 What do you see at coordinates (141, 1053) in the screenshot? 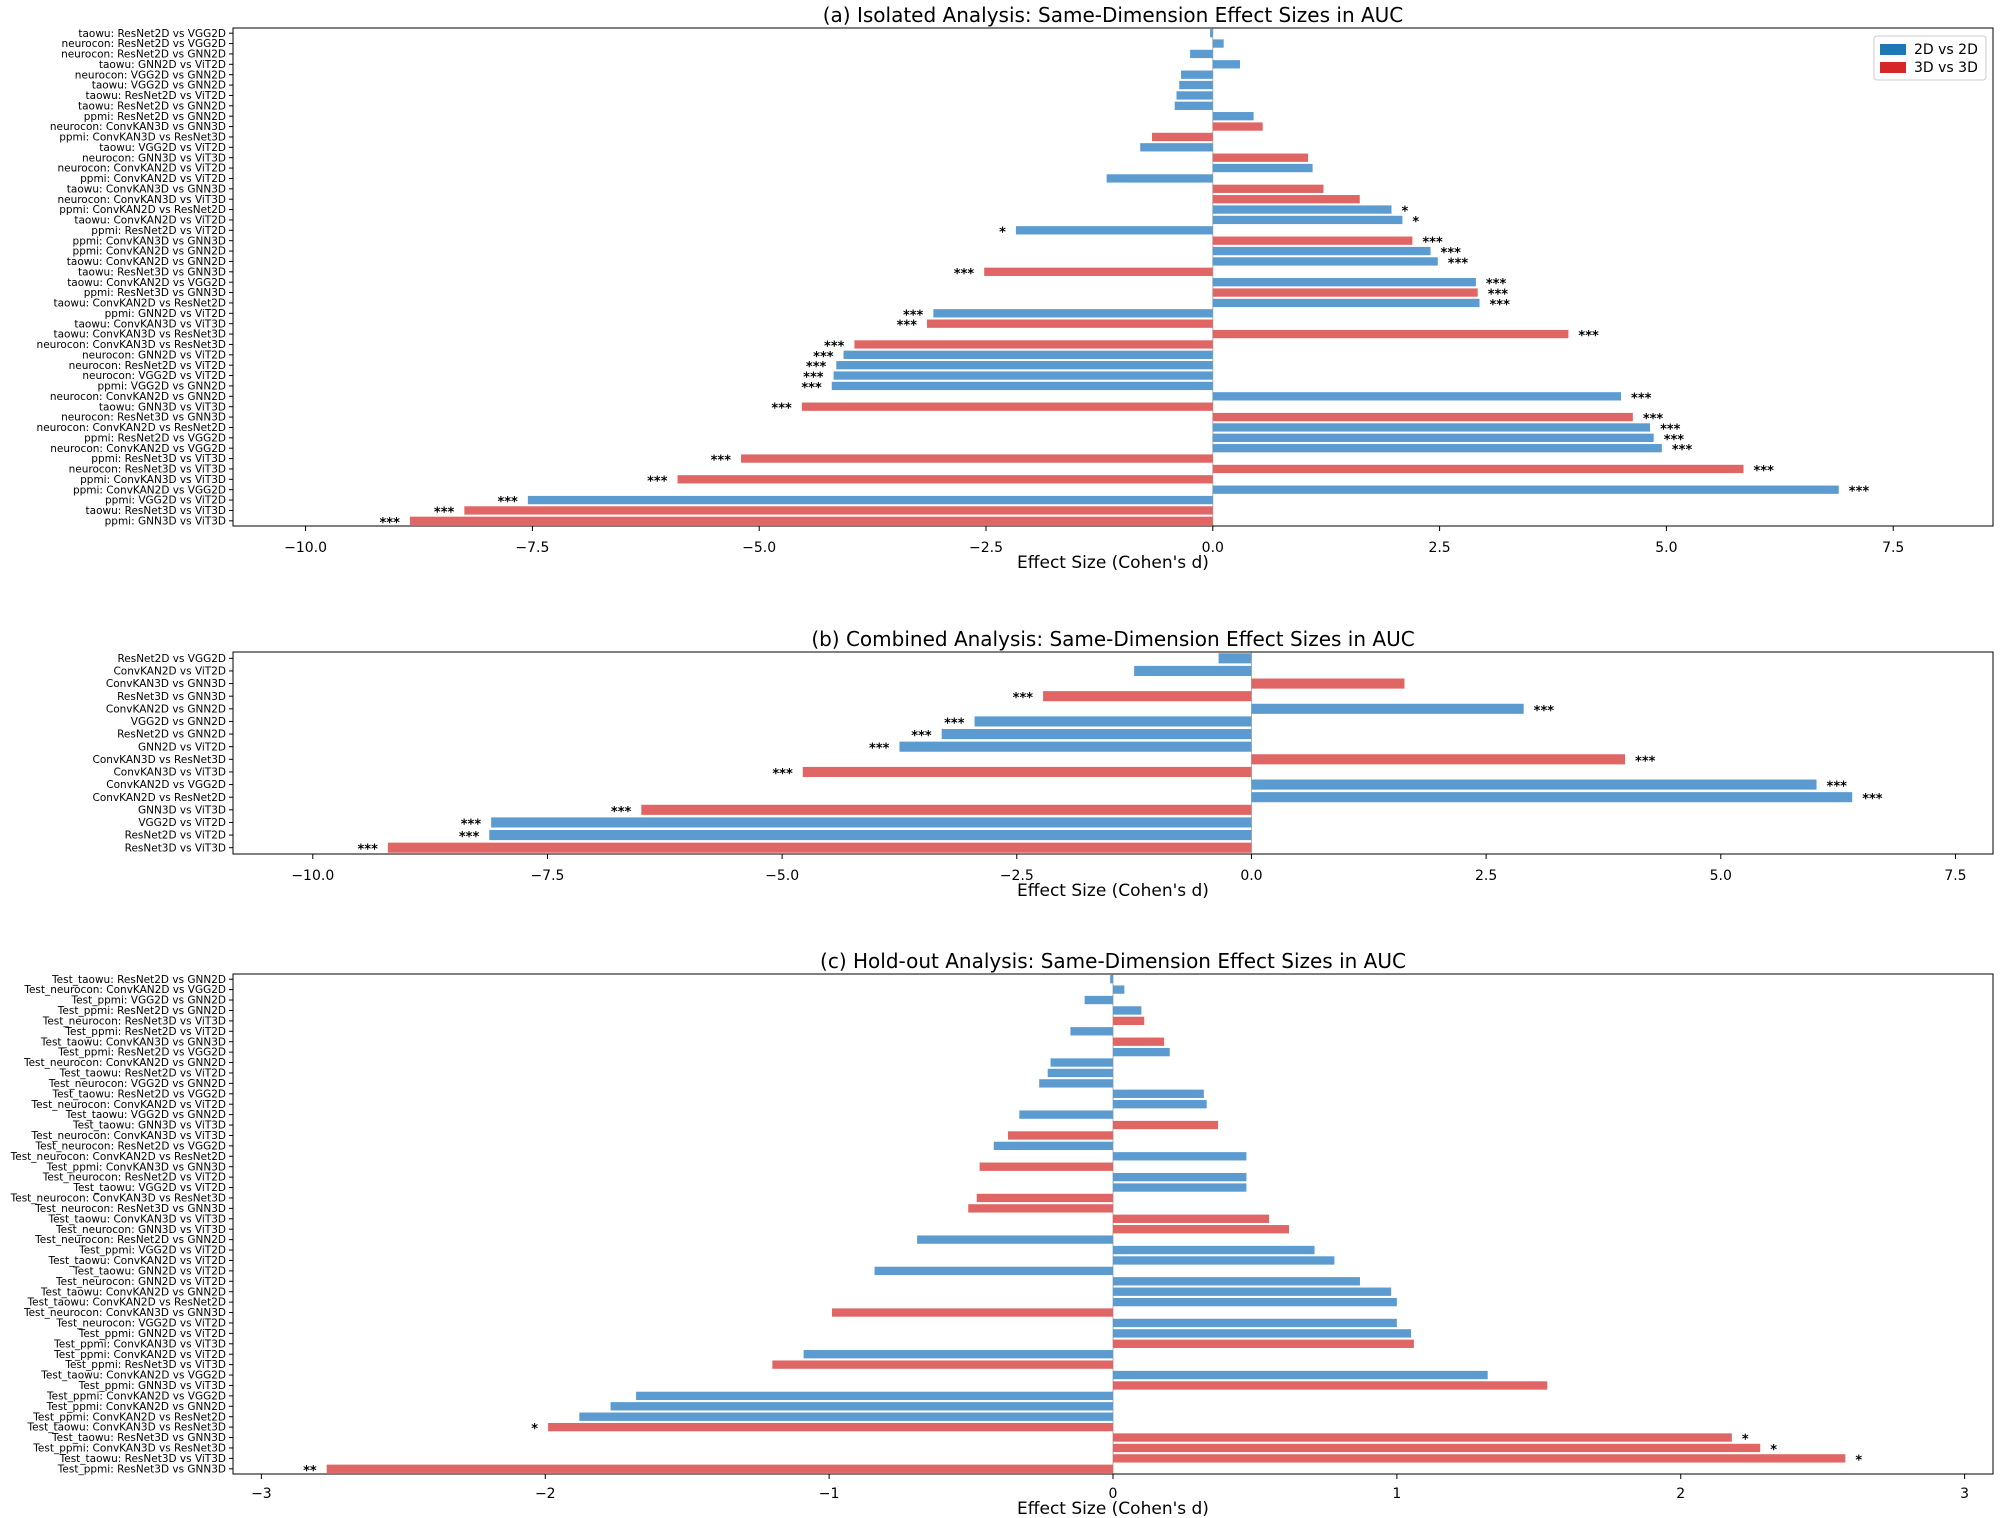
I see `y-tick-label: Test_ppmi: ResNet2D vs VGG2D` at bounding box center [141, 1053].